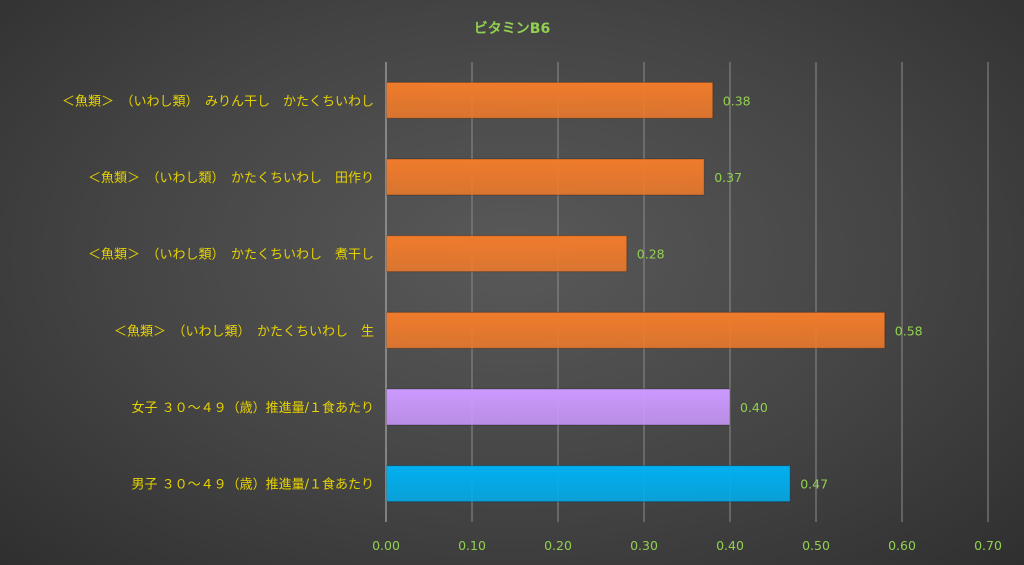  What do you see at coordinates (231, 178) in the screenshot?
I see `category-label: ＜魚類＞ （いわし類） かたくちいわし 田作り` at bounding box center [231, 178].